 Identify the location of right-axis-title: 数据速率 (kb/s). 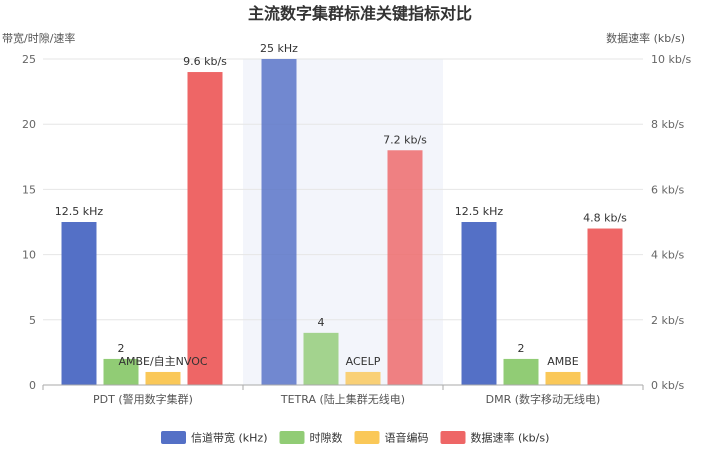
(645, 38).